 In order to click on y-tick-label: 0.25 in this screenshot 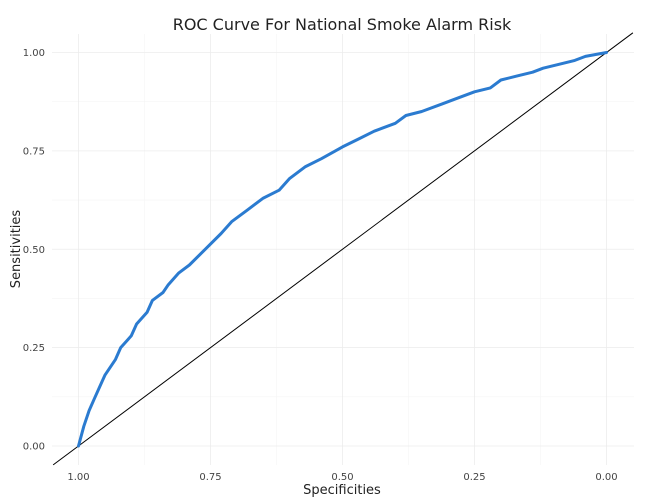, I will do `click(34, 348)`.